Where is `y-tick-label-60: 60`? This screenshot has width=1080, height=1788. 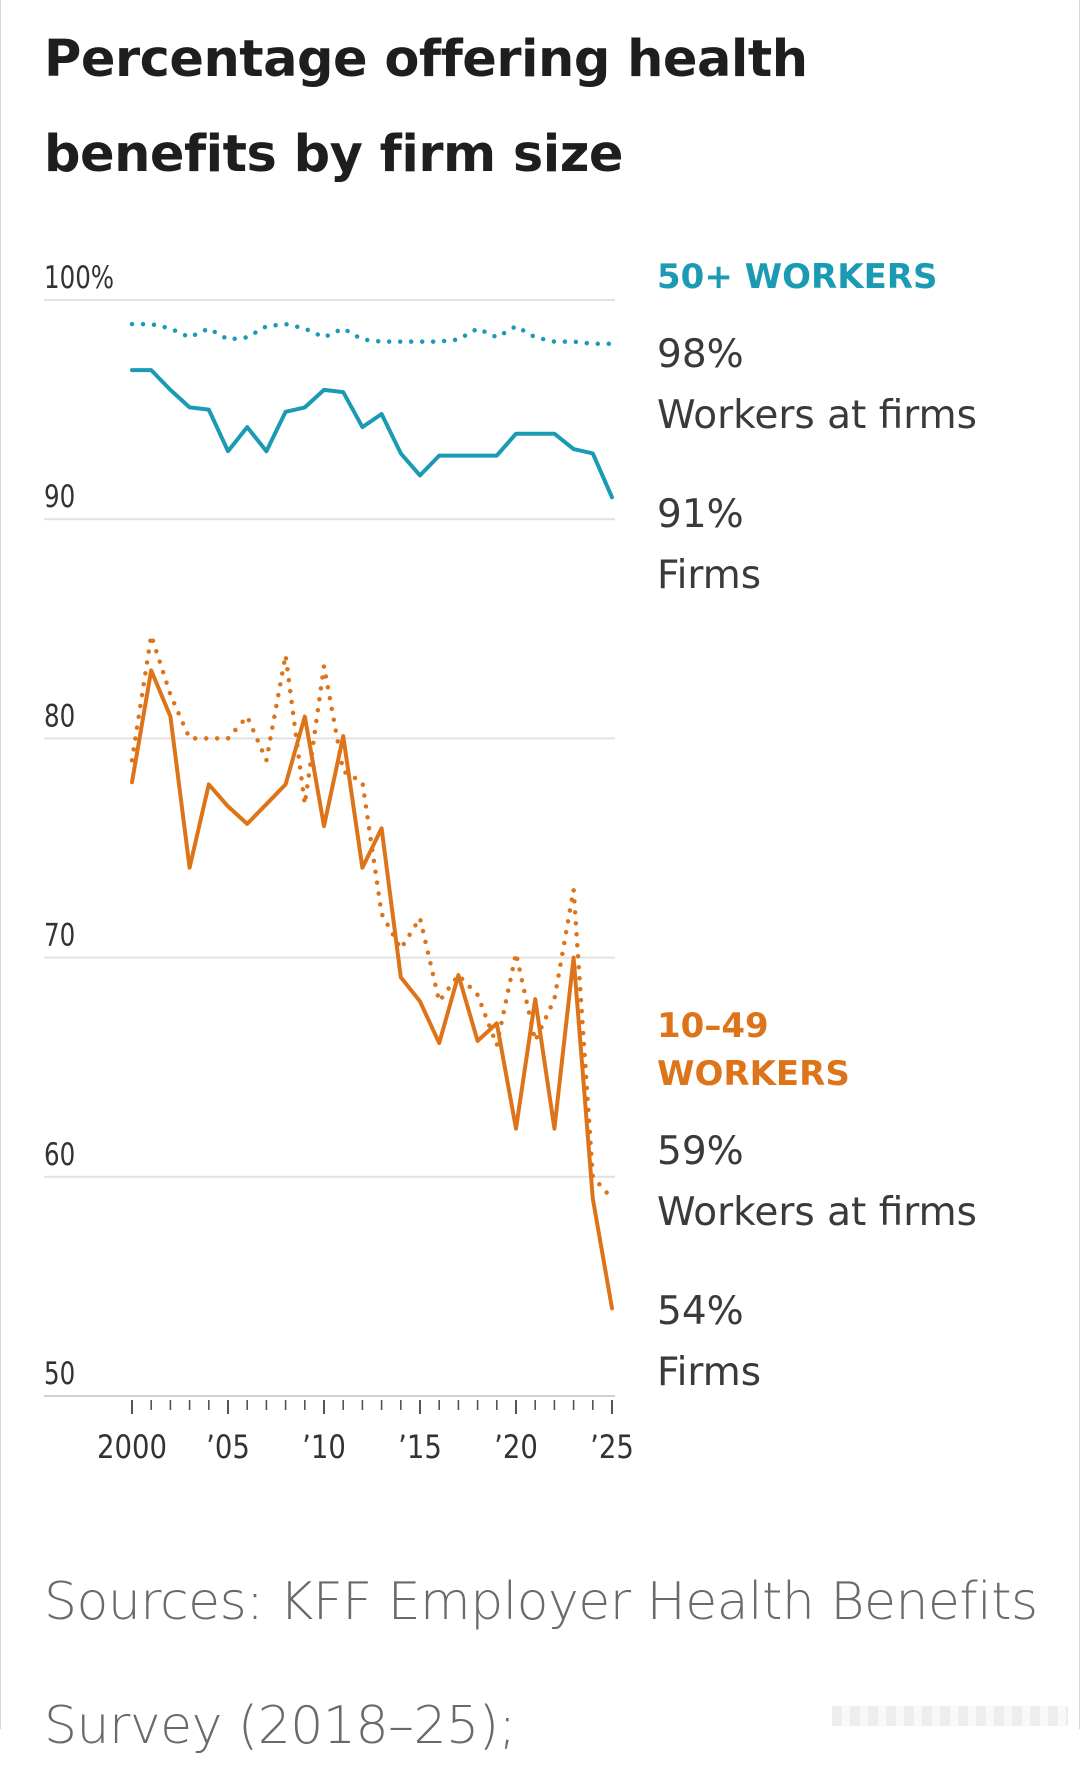
y-tick-label-60: 60 is located at coordinates (59, 1154).